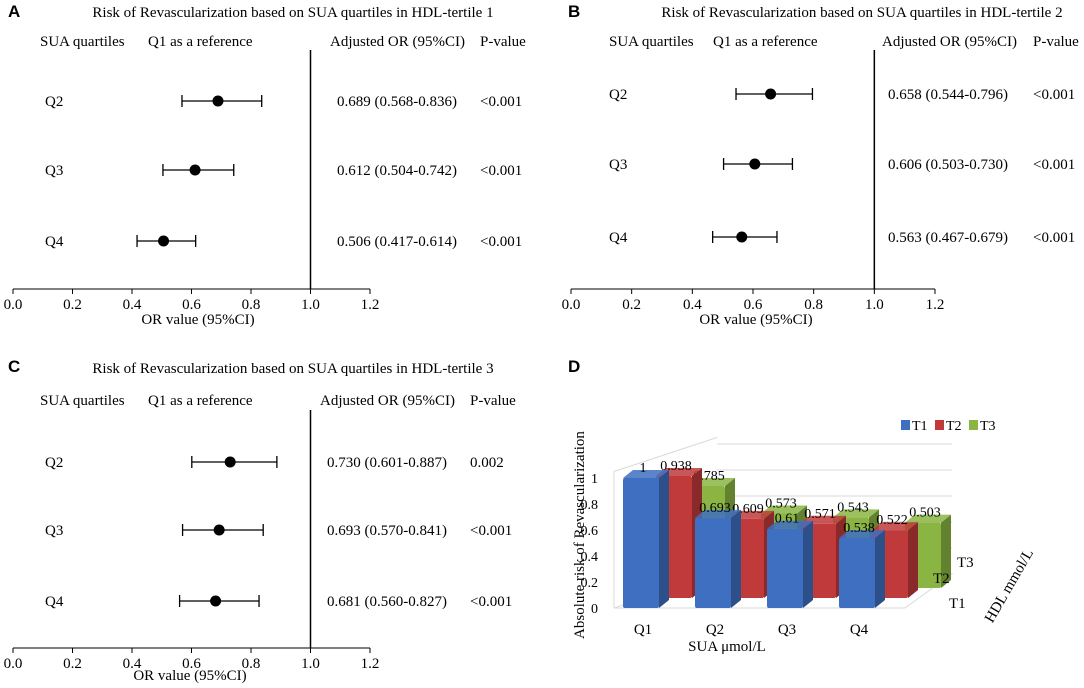 This screenshot has height=688, width=1084. Describe the element at coordinates (727, 647) in the screenshot. I see `x-axis-title: SUA μmol/L` at that location.